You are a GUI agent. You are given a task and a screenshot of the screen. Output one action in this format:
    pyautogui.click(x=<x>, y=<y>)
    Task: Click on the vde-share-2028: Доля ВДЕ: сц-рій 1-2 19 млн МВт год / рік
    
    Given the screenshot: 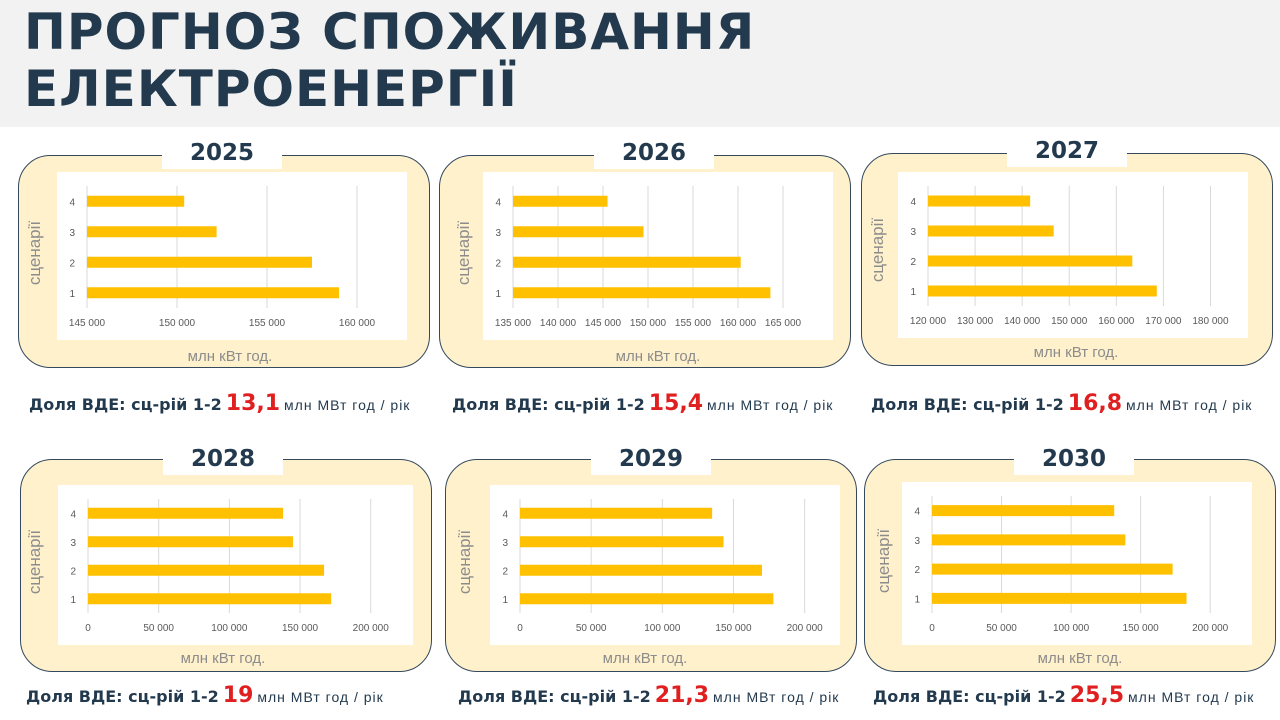 What is the action you would take?
    pyautogui.click(x=205, y=695)
    